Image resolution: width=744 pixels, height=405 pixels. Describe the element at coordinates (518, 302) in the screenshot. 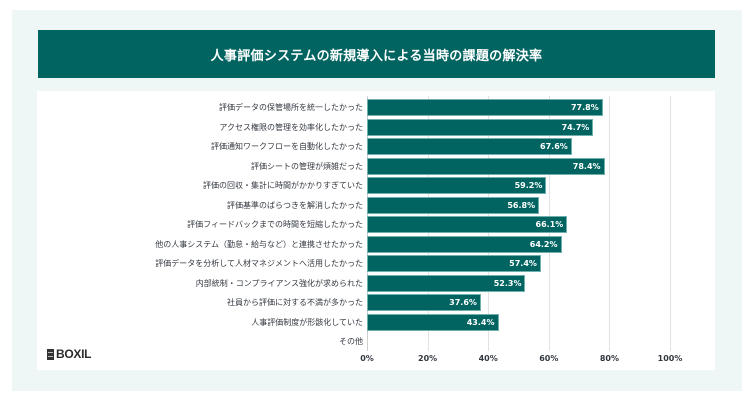

I see `bar-row: 37.6%` at that location.